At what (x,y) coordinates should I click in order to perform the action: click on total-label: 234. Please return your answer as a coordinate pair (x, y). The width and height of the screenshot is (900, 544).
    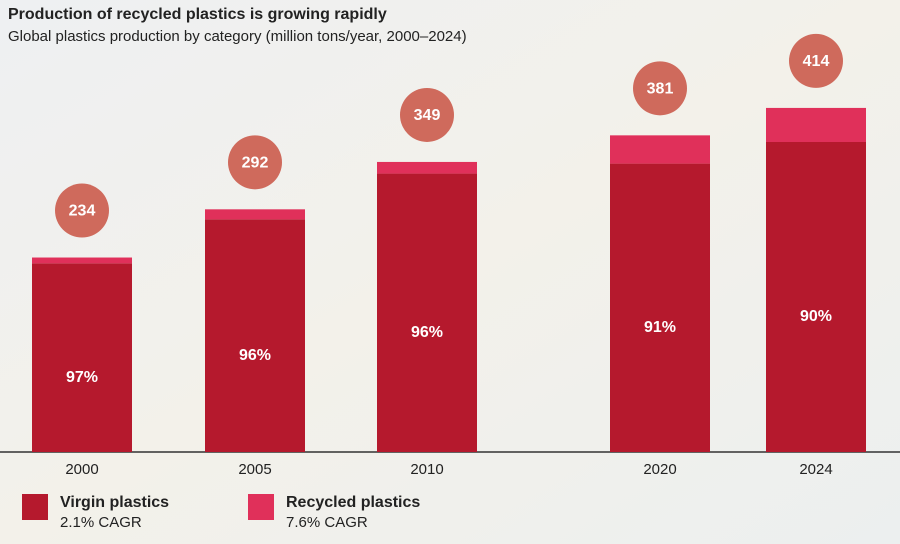
    Looking at the image, I should click on (82, 211).